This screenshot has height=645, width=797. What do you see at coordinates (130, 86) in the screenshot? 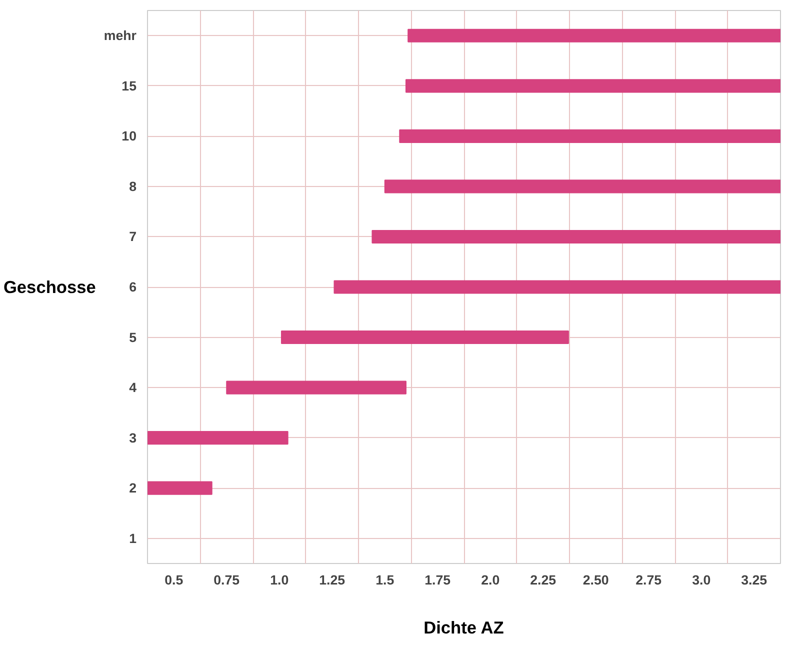
I see `y-tick-label: 15` at bounding box center [130, 86].